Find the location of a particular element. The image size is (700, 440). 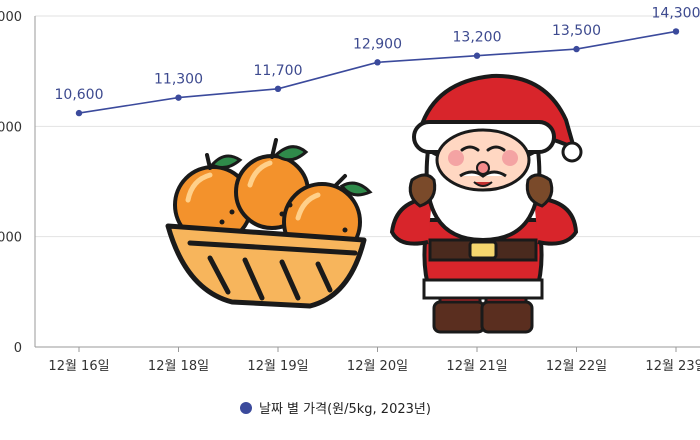

data-label: 10,600 is located at coordinates (79, 95).